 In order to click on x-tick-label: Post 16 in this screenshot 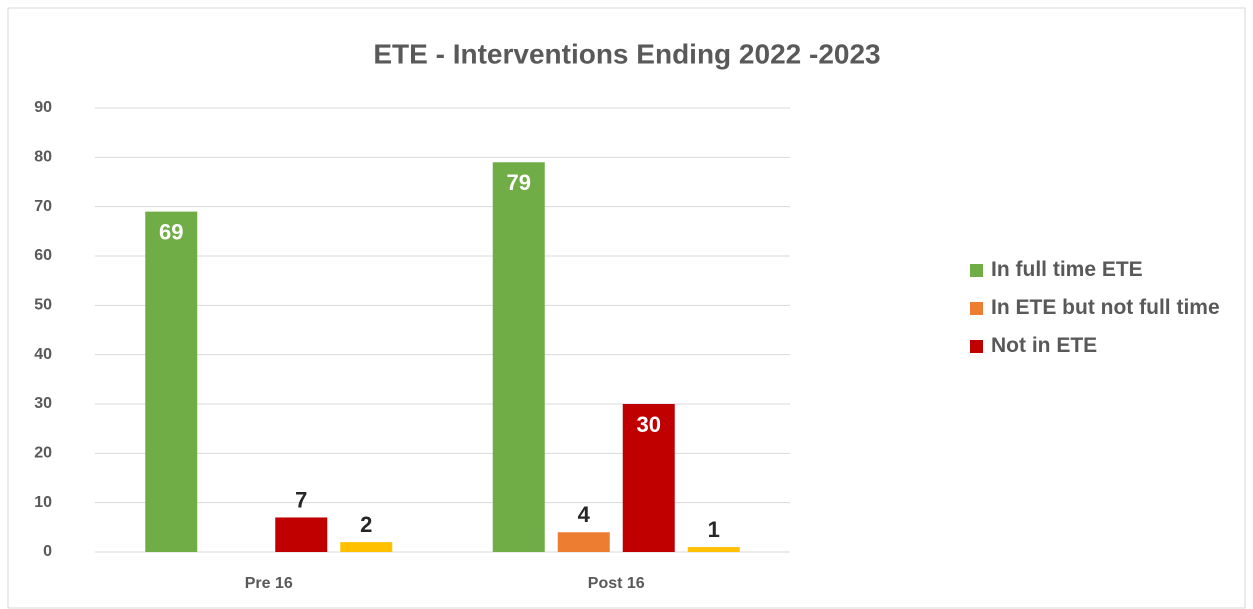, I will do `click(616, 583)`.